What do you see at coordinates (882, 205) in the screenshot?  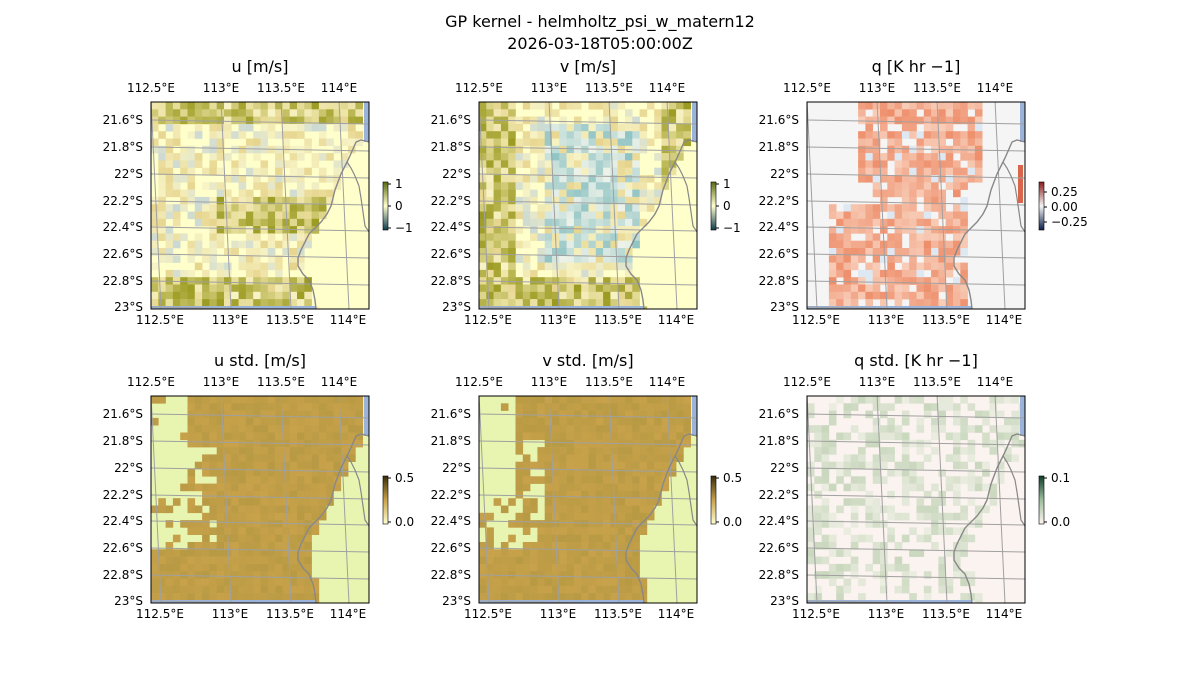 I see `meridian-line` at bounding box center [882, 205].